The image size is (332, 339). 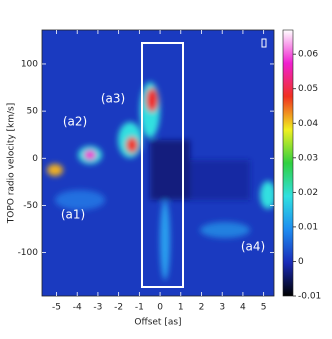 What do you see at coordinates (33, 112) in the screenshot?
I see `y-tick-label: 50` at bounding box center [33, 112].